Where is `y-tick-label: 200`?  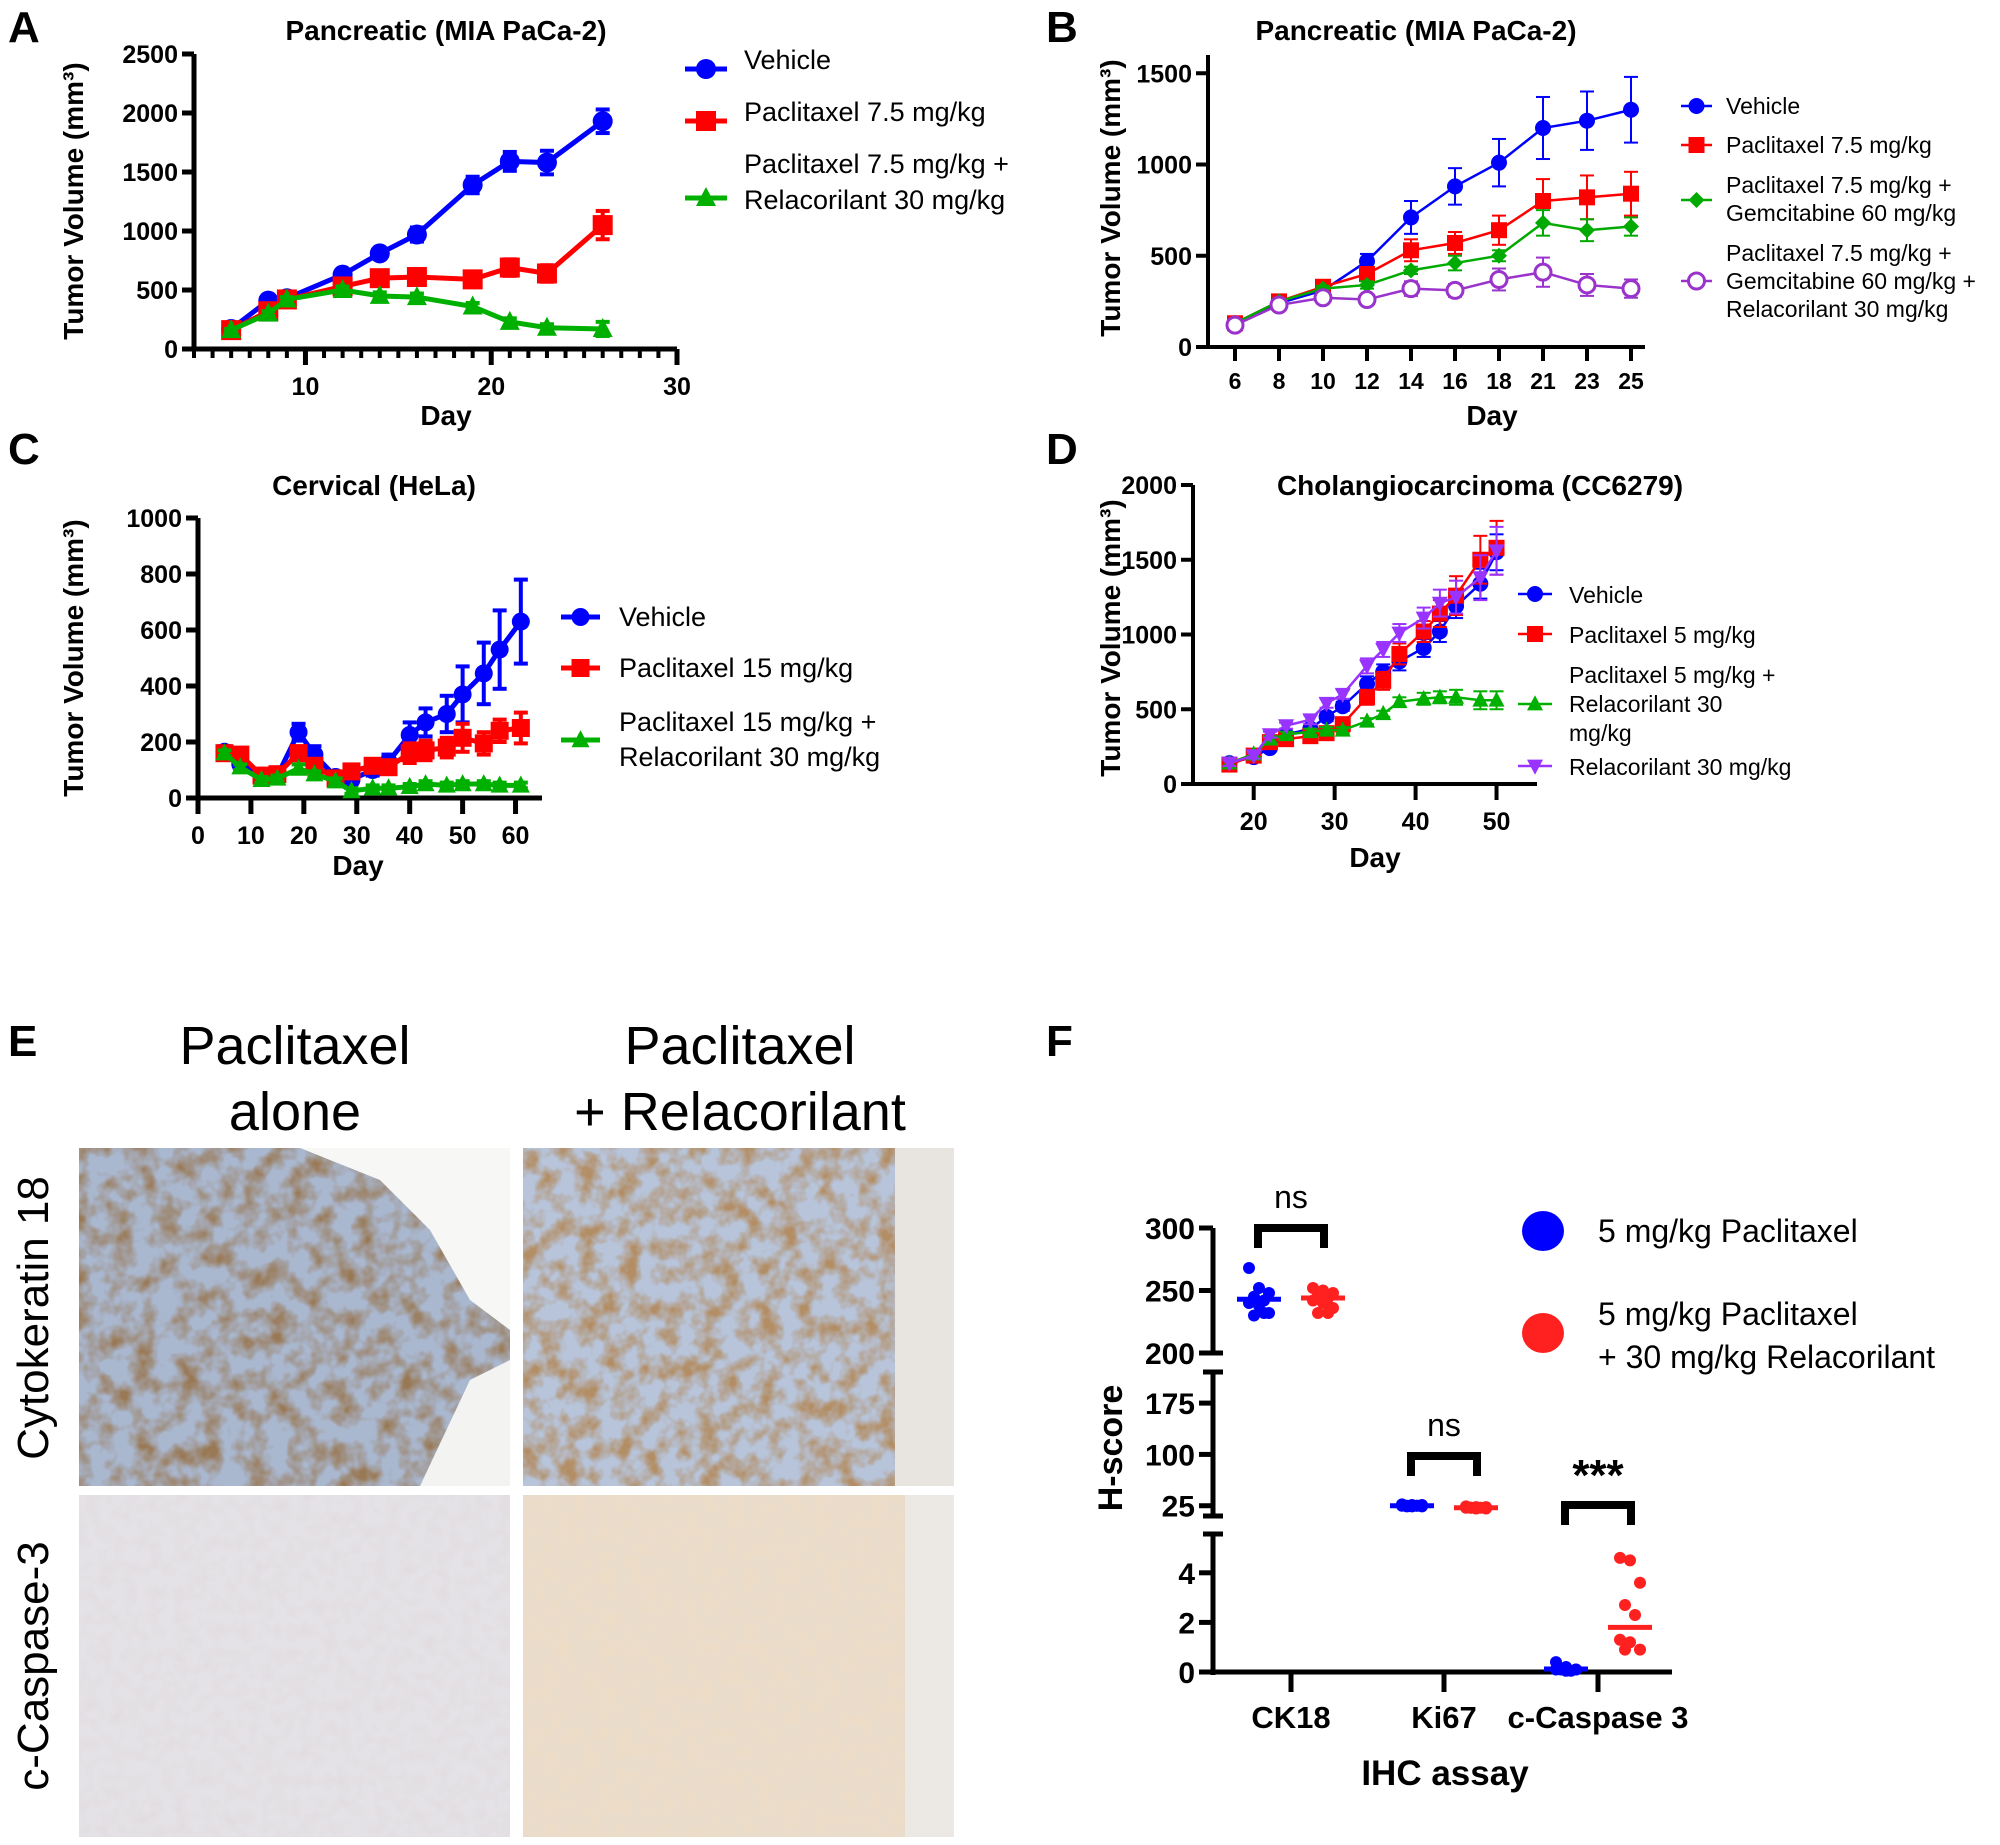
y-tick-label: 200 is located at coordinates (1170, 1354).